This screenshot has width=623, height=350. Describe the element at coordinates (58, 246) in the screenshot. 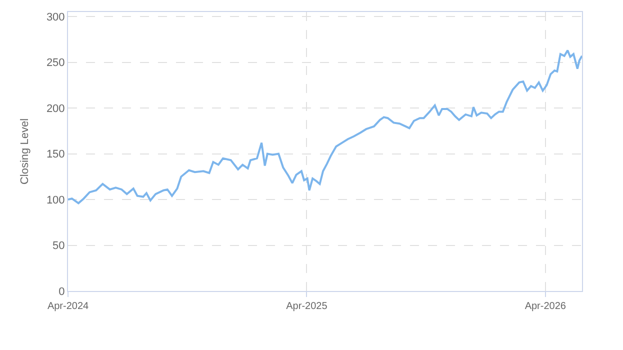

I see `y-tick-label: 50` at that location.